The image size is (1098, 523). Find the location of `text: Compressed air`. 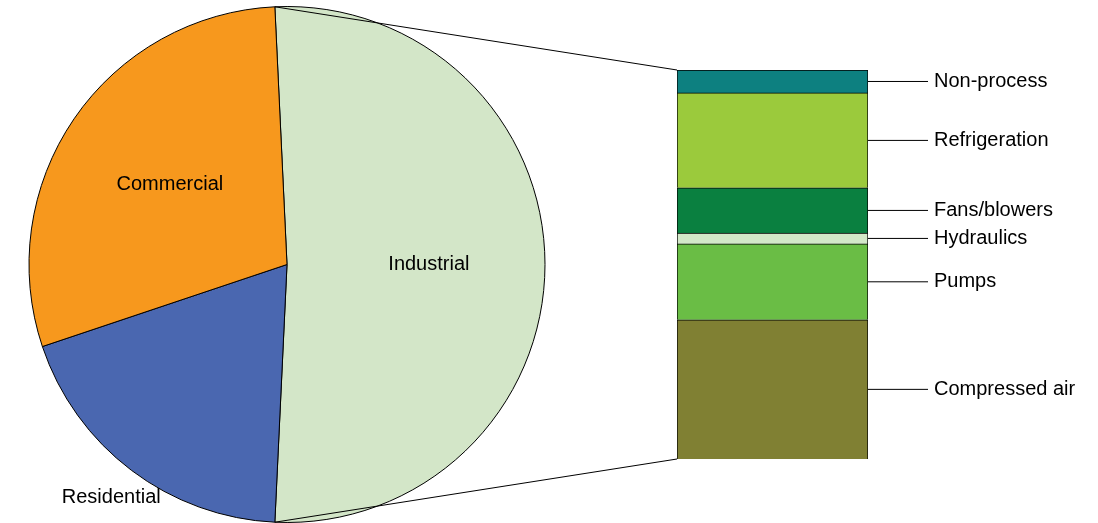

text: Compressed air is located at coordinates (1005, 387).